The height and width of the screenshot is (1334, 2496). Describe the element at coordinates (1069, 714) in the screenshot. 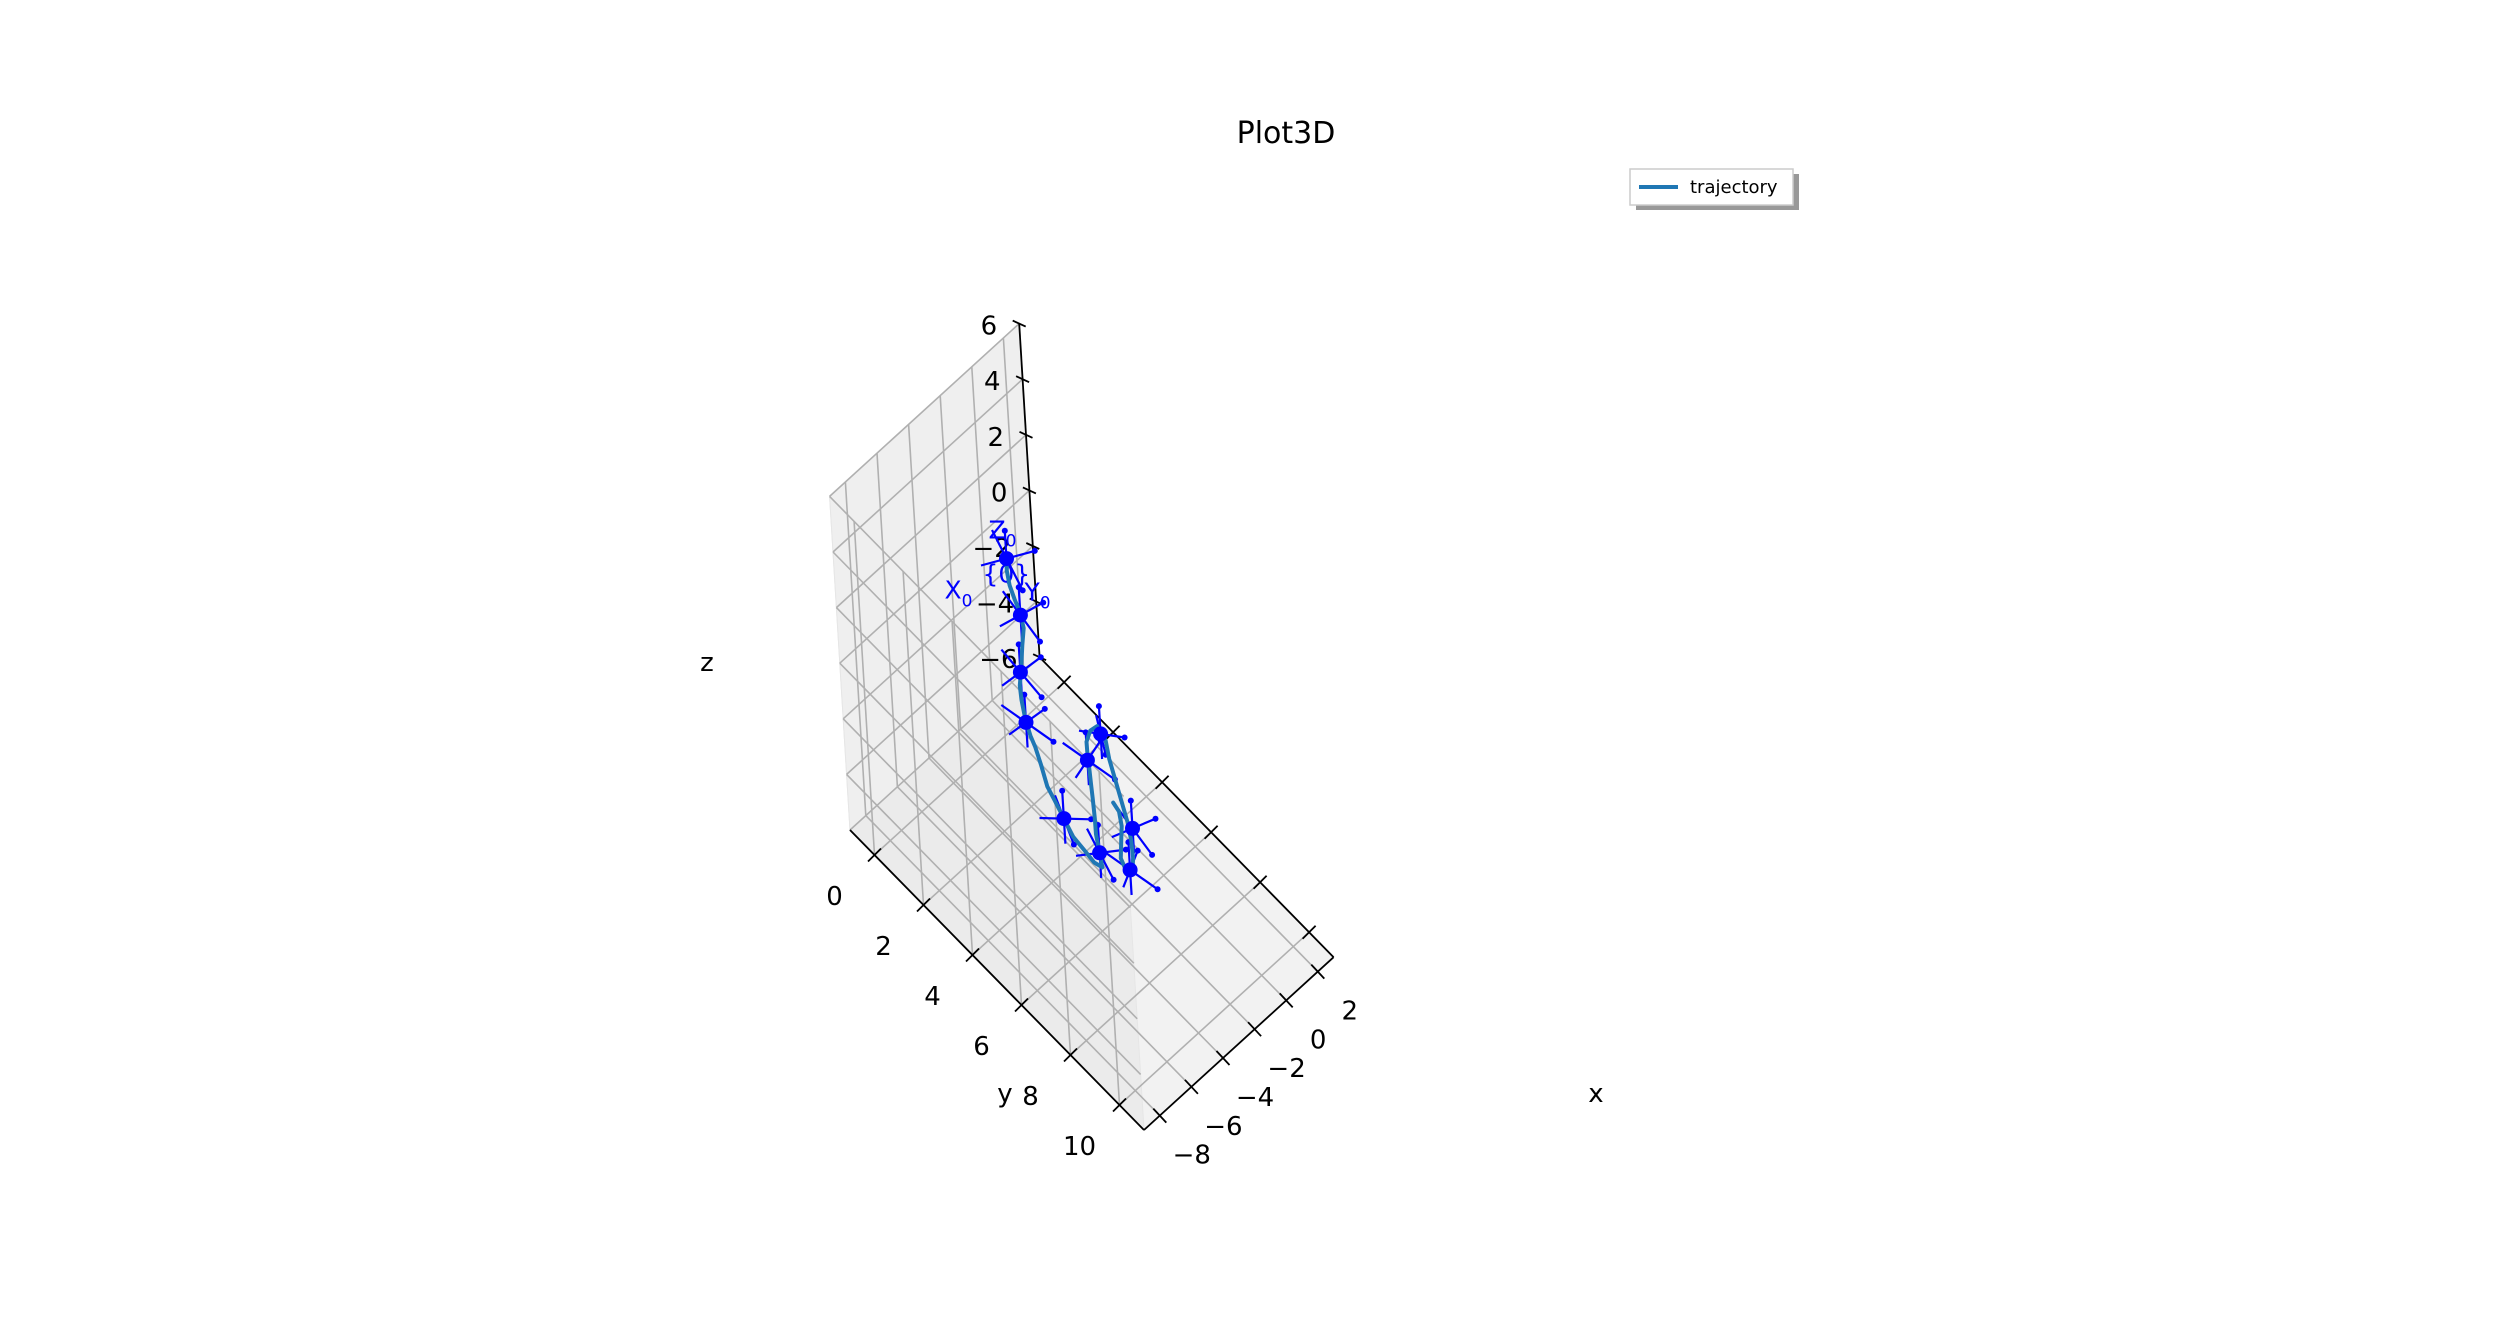

I see `frame-origins` at that location.